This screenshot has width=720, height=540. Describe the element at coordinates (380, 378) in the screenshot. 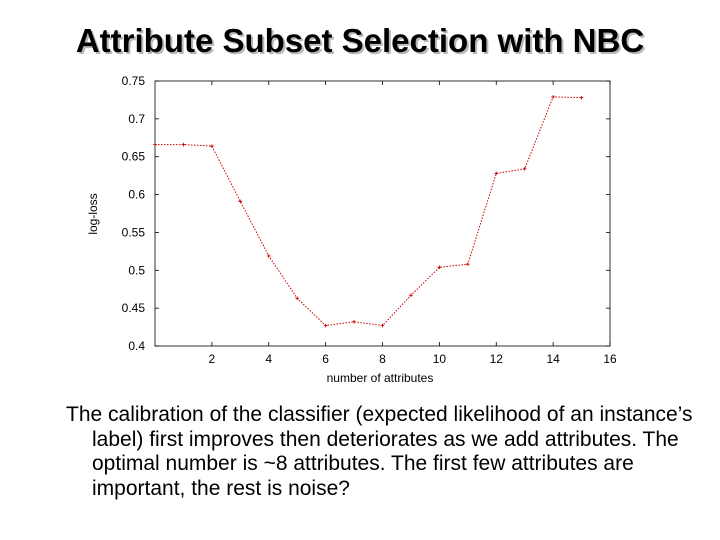

I see `x-axis-label: number of attributes` at that location.